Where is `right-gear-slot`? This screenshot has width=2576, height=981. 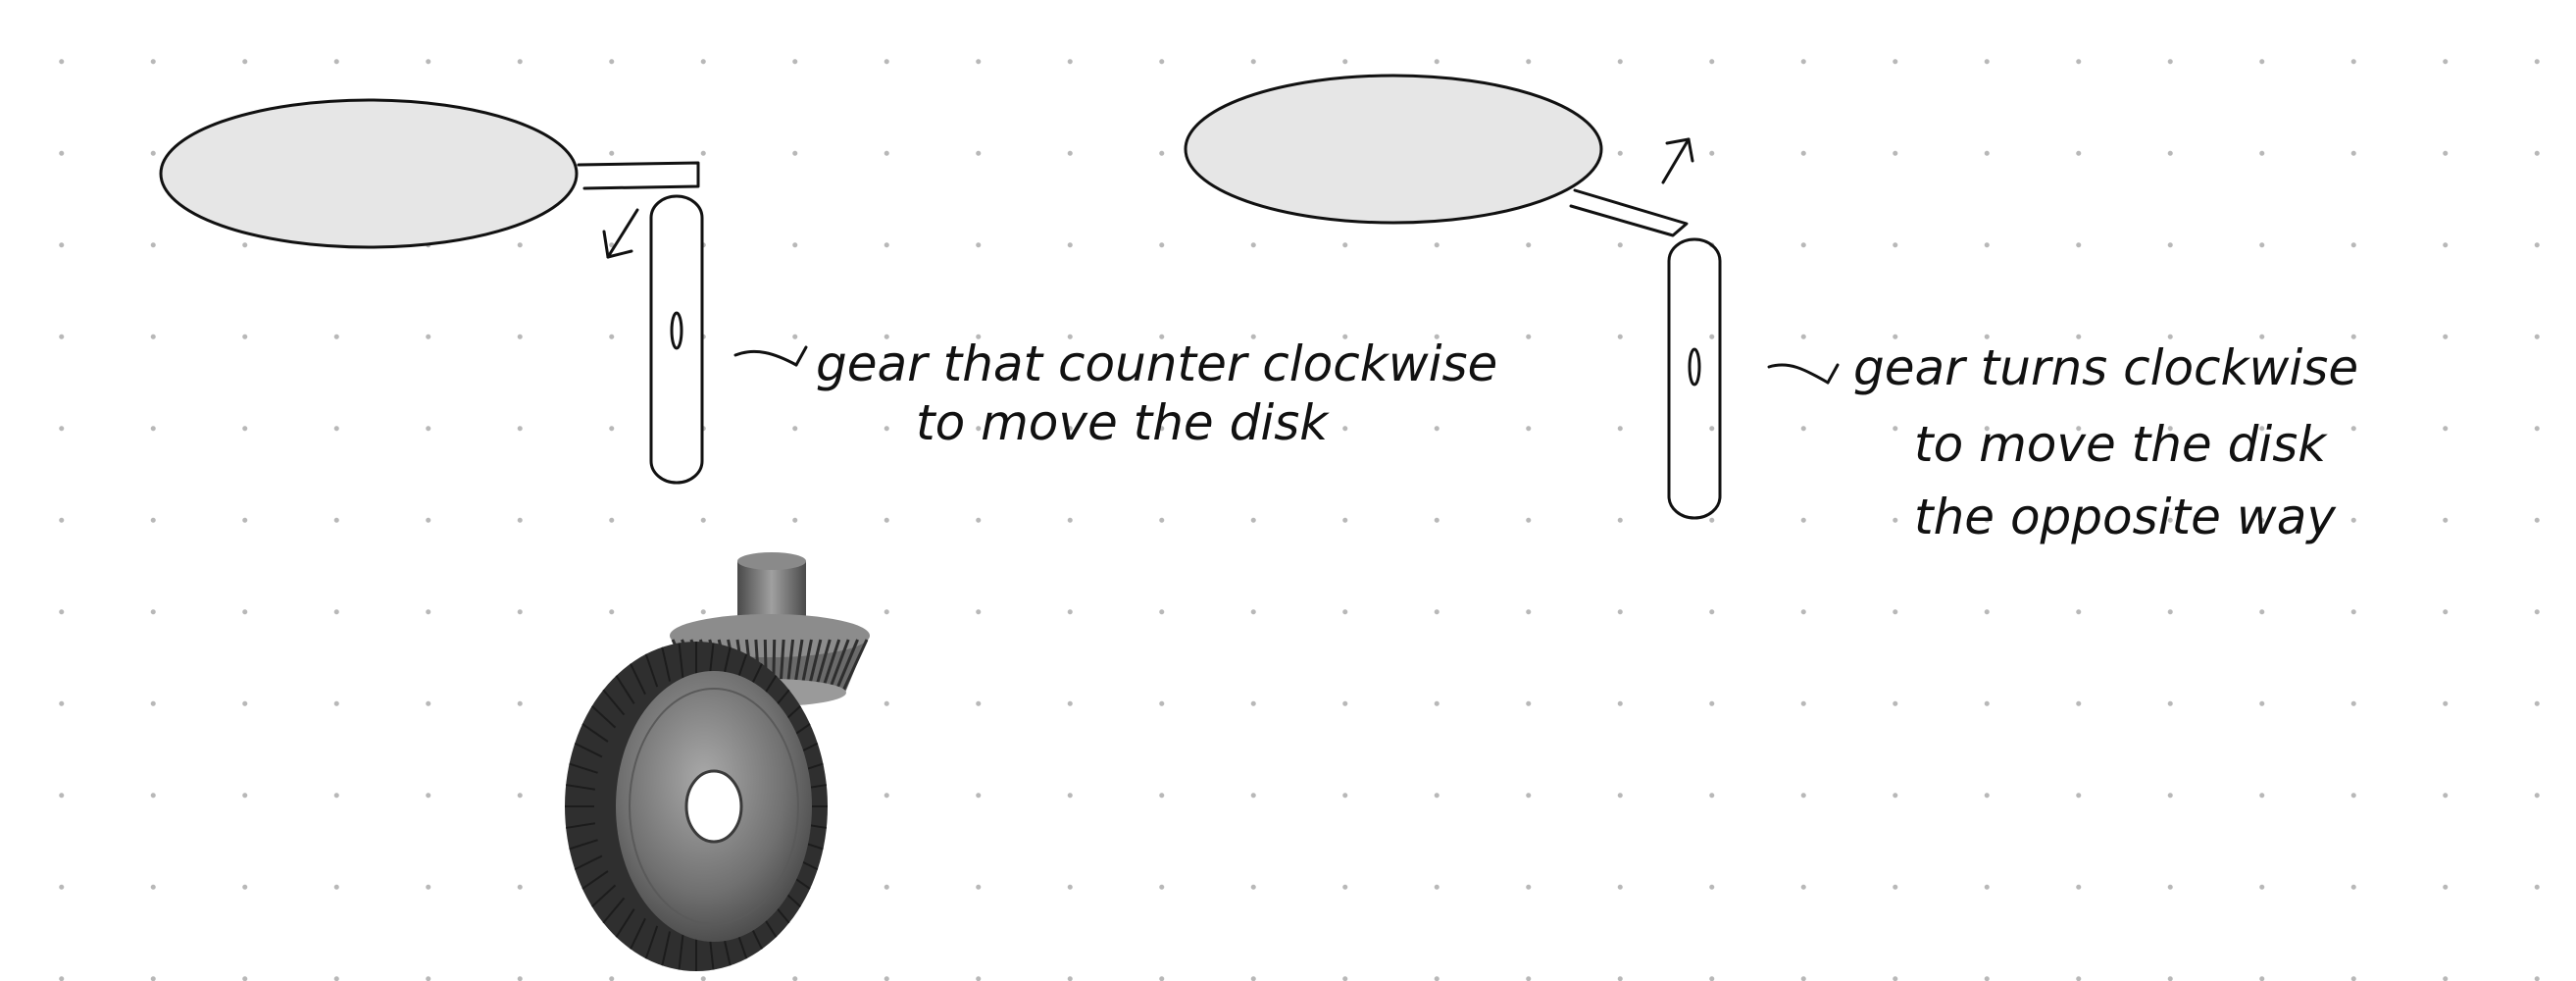 right-gear-slot is located at coordinates (1695, 367).